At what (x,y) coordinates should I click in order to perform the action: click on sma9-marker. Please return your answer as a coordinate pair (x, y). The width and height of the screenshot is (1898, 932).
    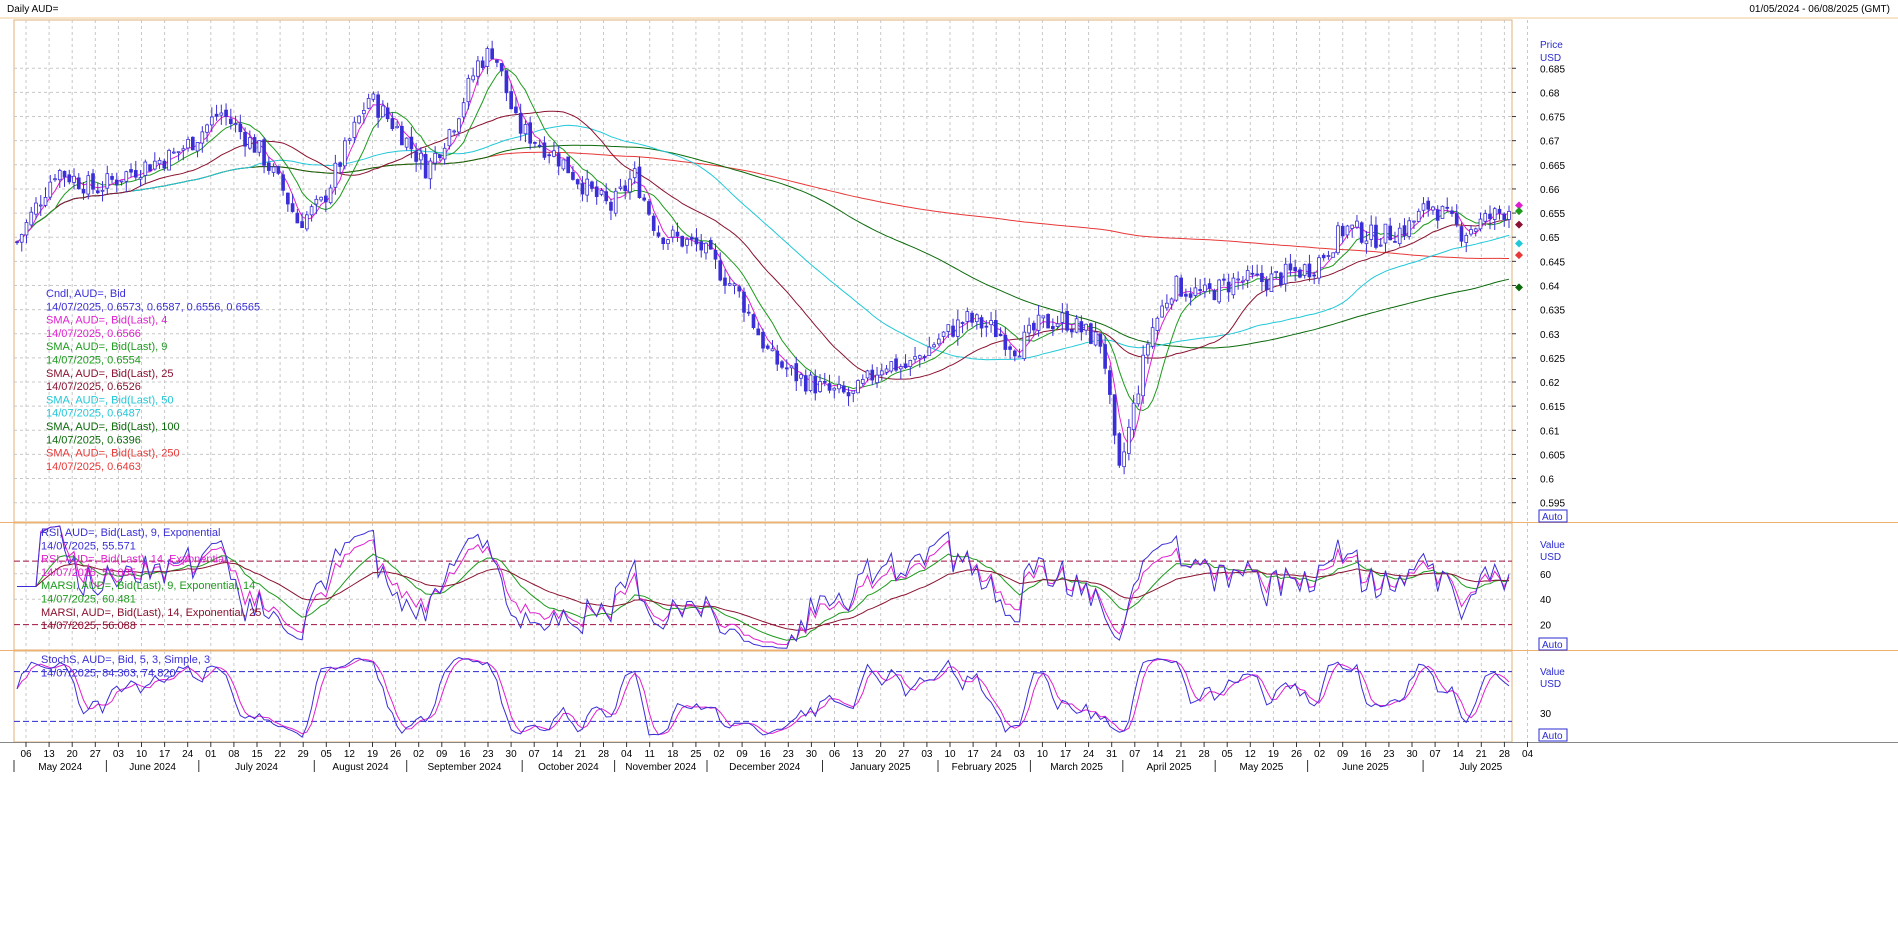
    Looking at the image, I should click on (1519, 211).